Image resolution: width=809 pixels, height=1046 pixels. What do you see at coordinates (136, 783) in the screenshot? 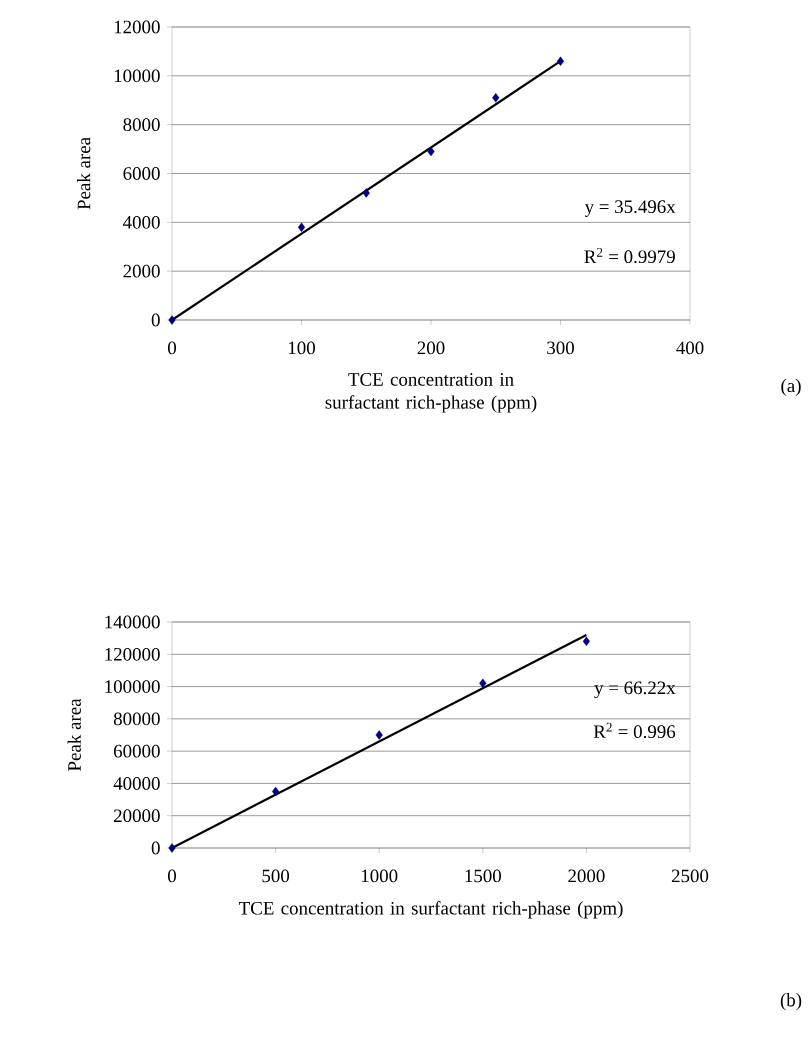
I see `y-tick-label: 40000` at bounding box center [136, 783].